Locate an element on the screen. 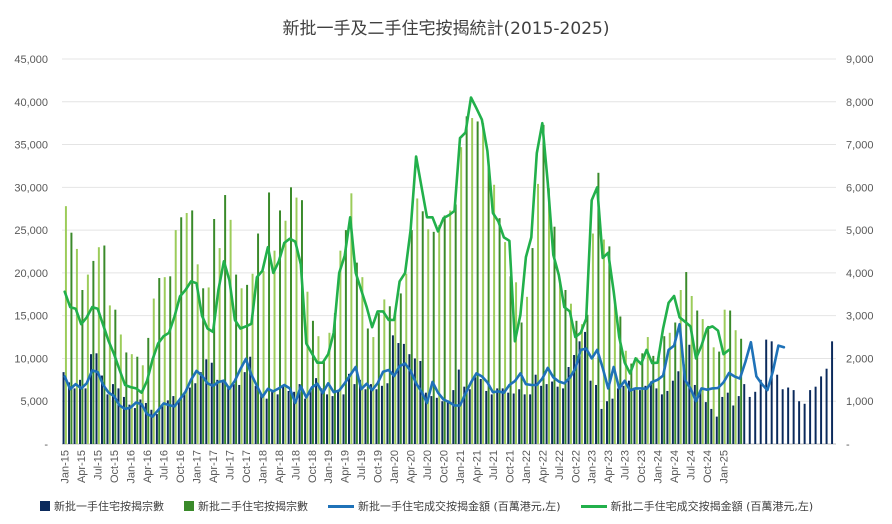  x-tick-label: Apr-22 is located at coordinates (543, 466).